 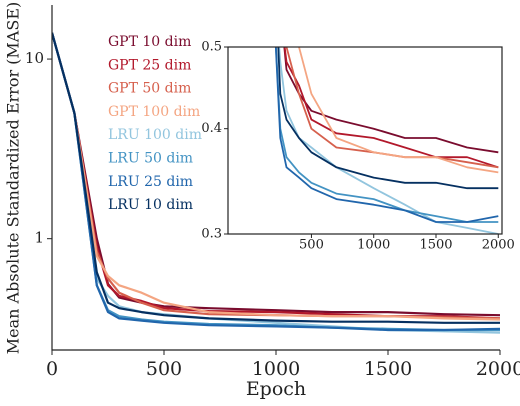 What do you see at coordinates (13, 178) in the screenshot?
I see `y-axis-label: Mean Absolute Standardized Error (MASE)` at bounding box center [13, 178].